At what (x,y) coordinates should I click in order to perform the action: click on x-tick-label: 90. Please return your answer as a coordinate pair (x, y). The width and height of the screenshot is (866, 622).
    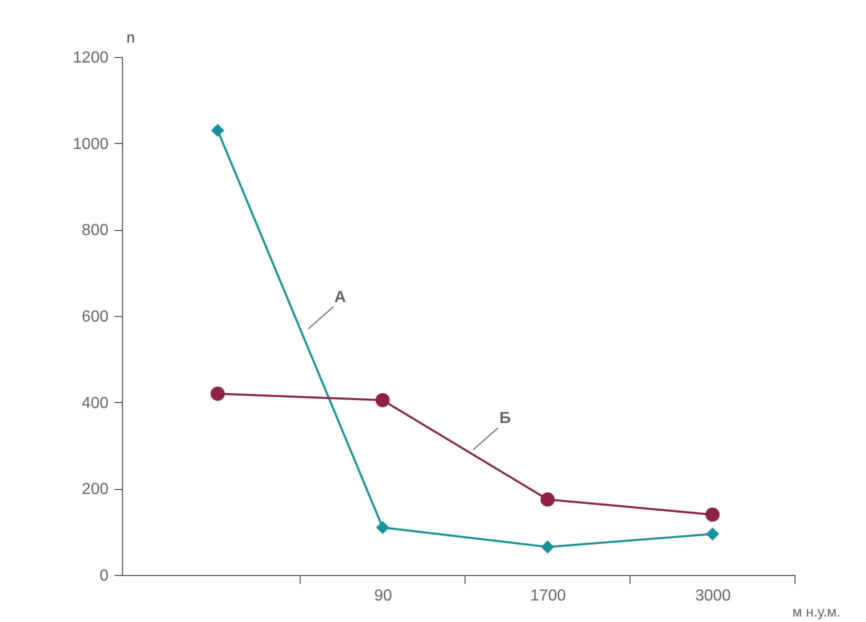
    Looking at the image, I should click on (383, 596).